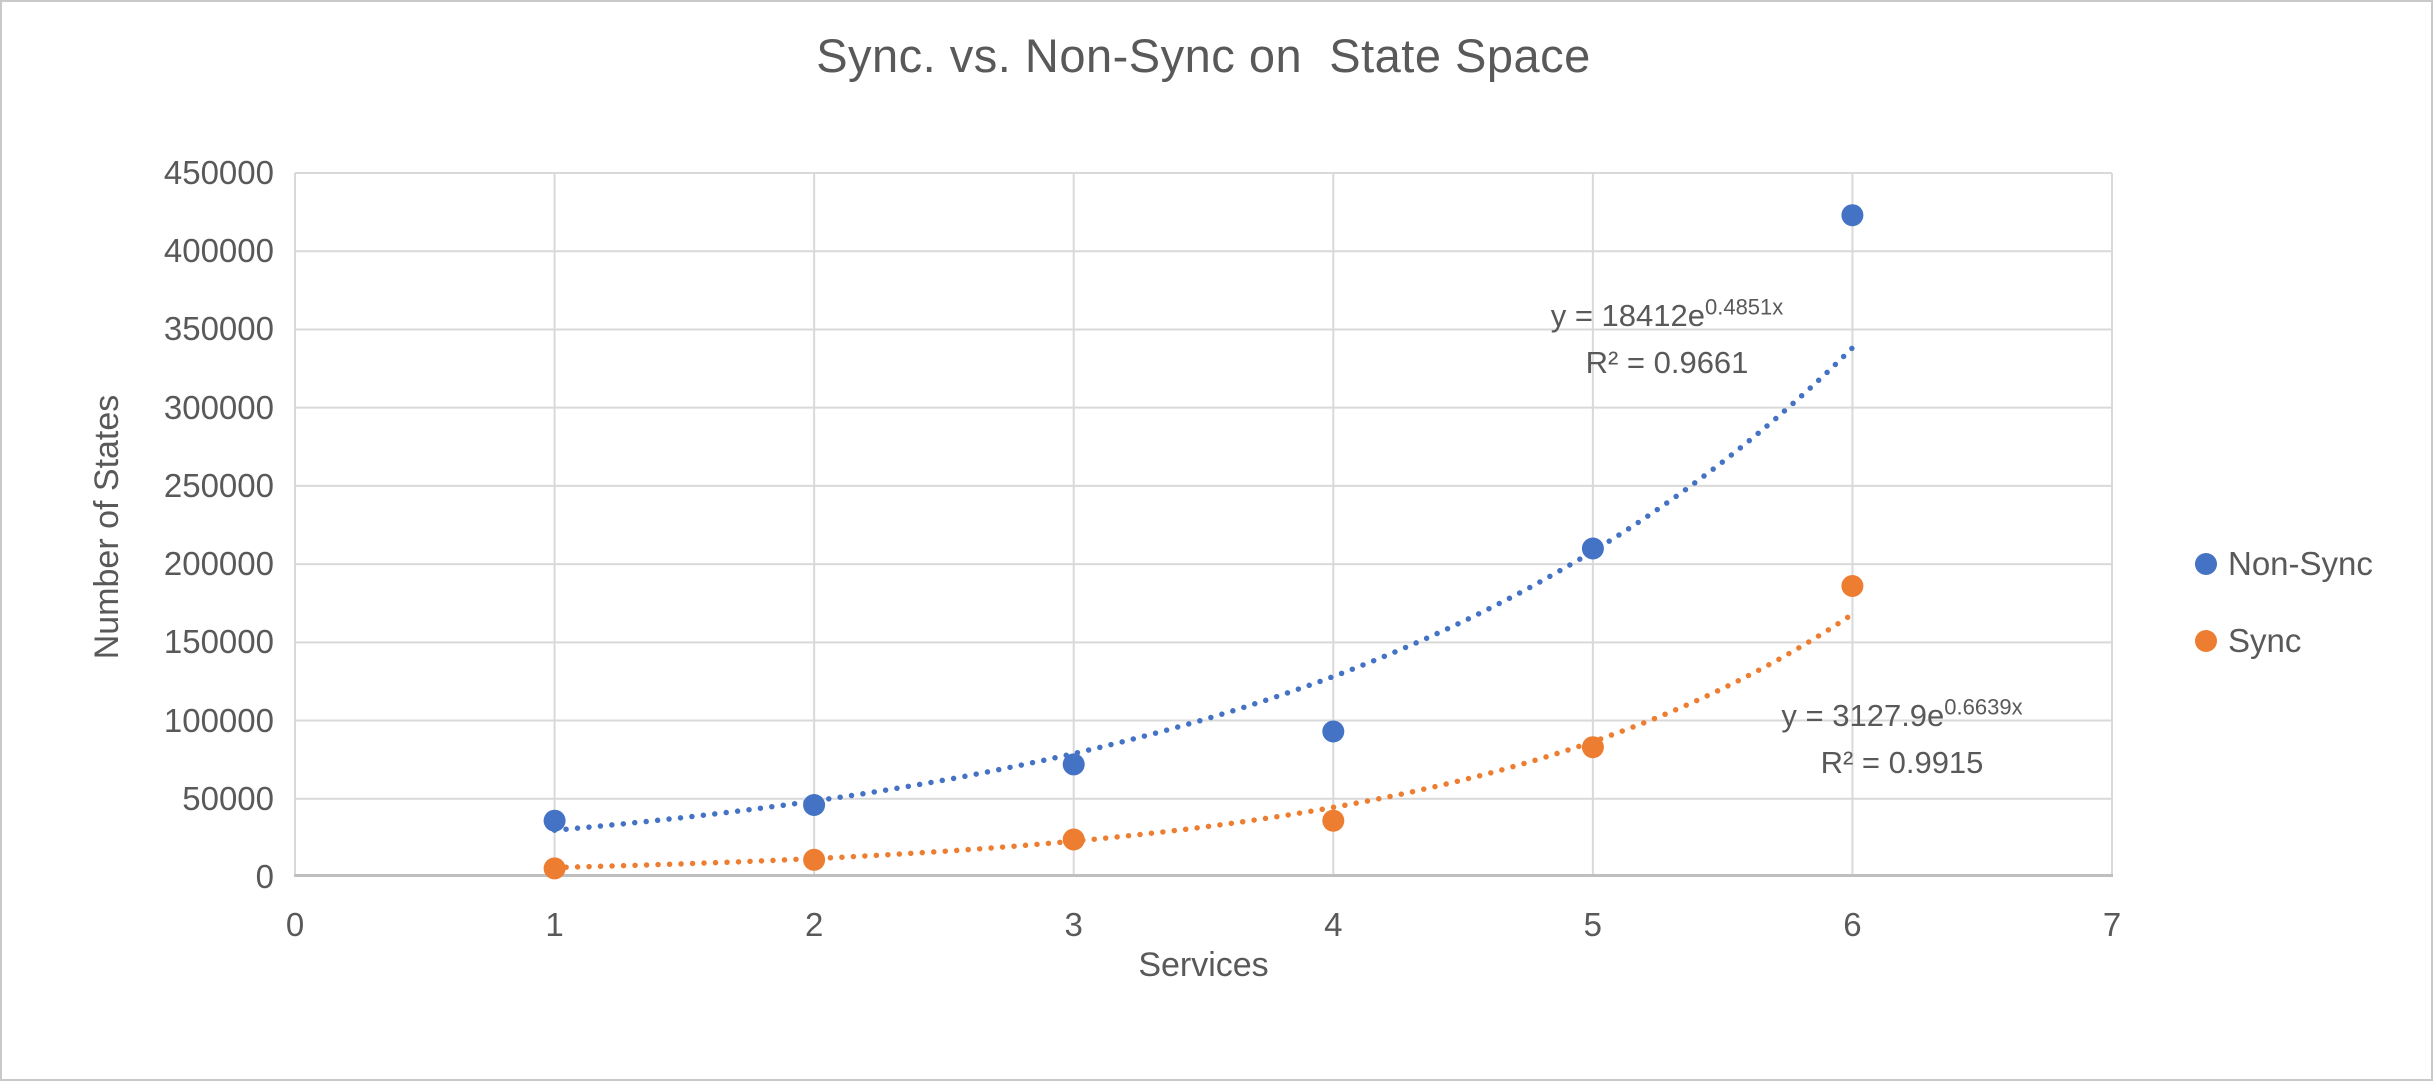 This screenshot has width=2433, height=1081. I want to click on trendline-equation-nonsync: y = 18412e0.4851x R² = 0.9661, so click(1667, 339).